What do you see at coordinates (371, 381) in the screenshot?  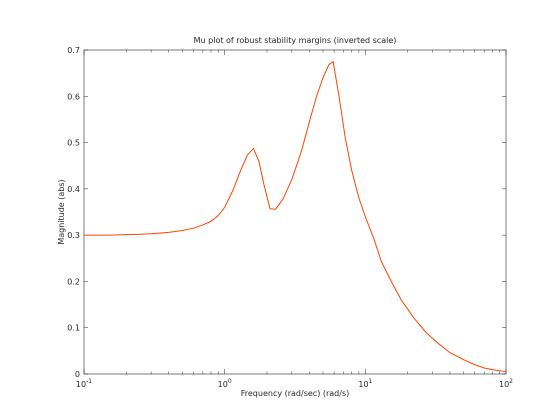 I see `x-tick-exponent: 1` at bounding box center [371, 381].